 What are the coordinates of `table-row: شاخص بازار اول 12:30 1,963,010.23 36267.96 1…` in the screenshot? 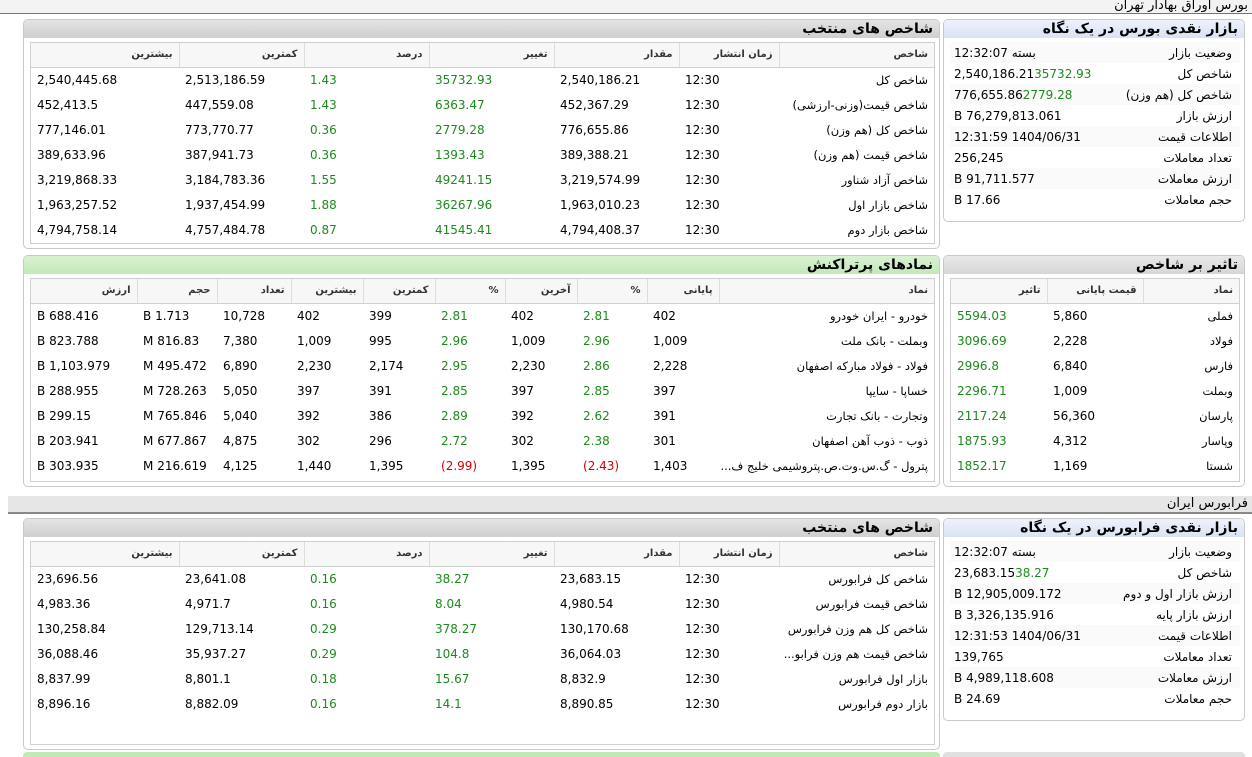 It's located at (482, 204).